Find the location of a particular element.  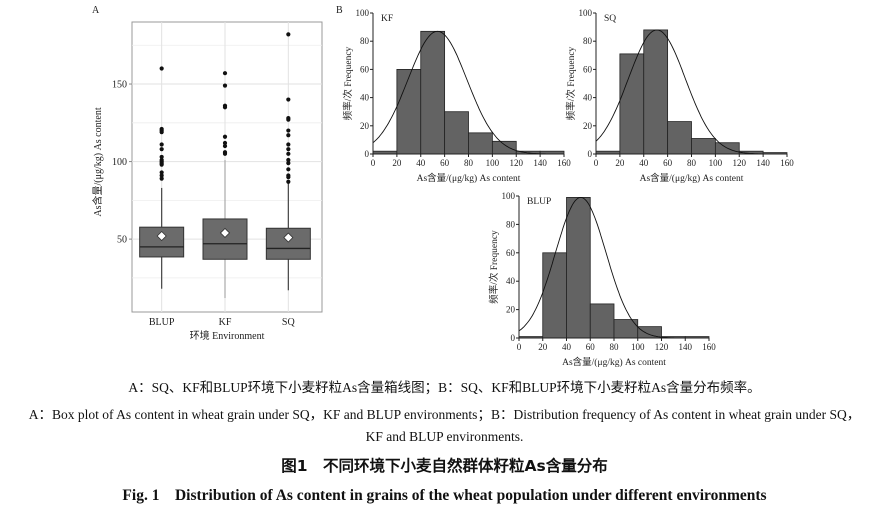

x-tick-label: 80 is located at coordinates (469, 163).